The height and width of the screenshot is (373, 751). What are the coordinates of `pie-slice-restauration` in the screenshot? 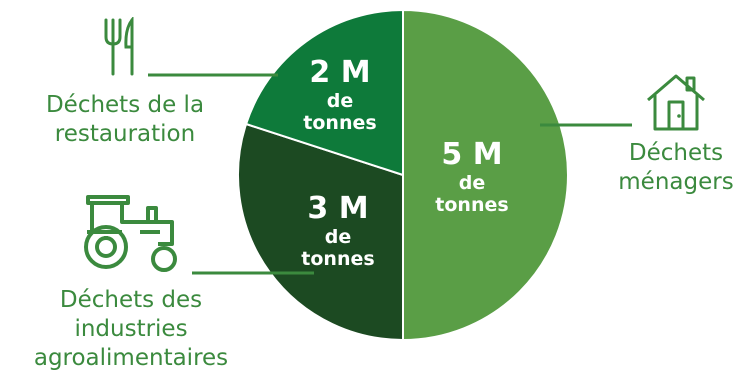 It's located at (324, 92).